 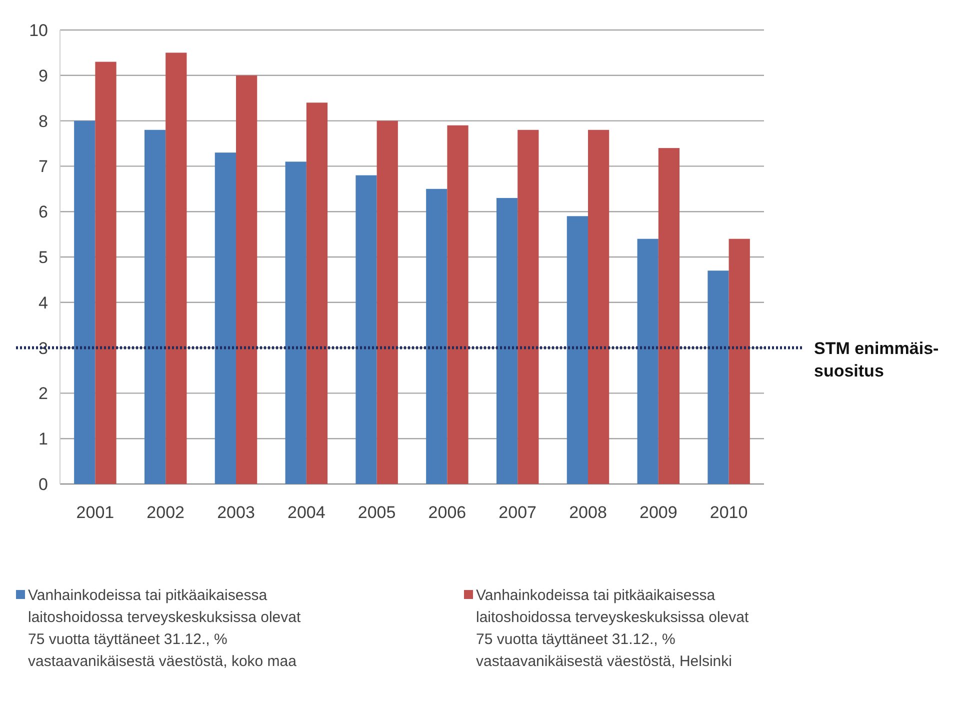 I want to click on x-tick-label: 2004, so click(x=306, y=512).